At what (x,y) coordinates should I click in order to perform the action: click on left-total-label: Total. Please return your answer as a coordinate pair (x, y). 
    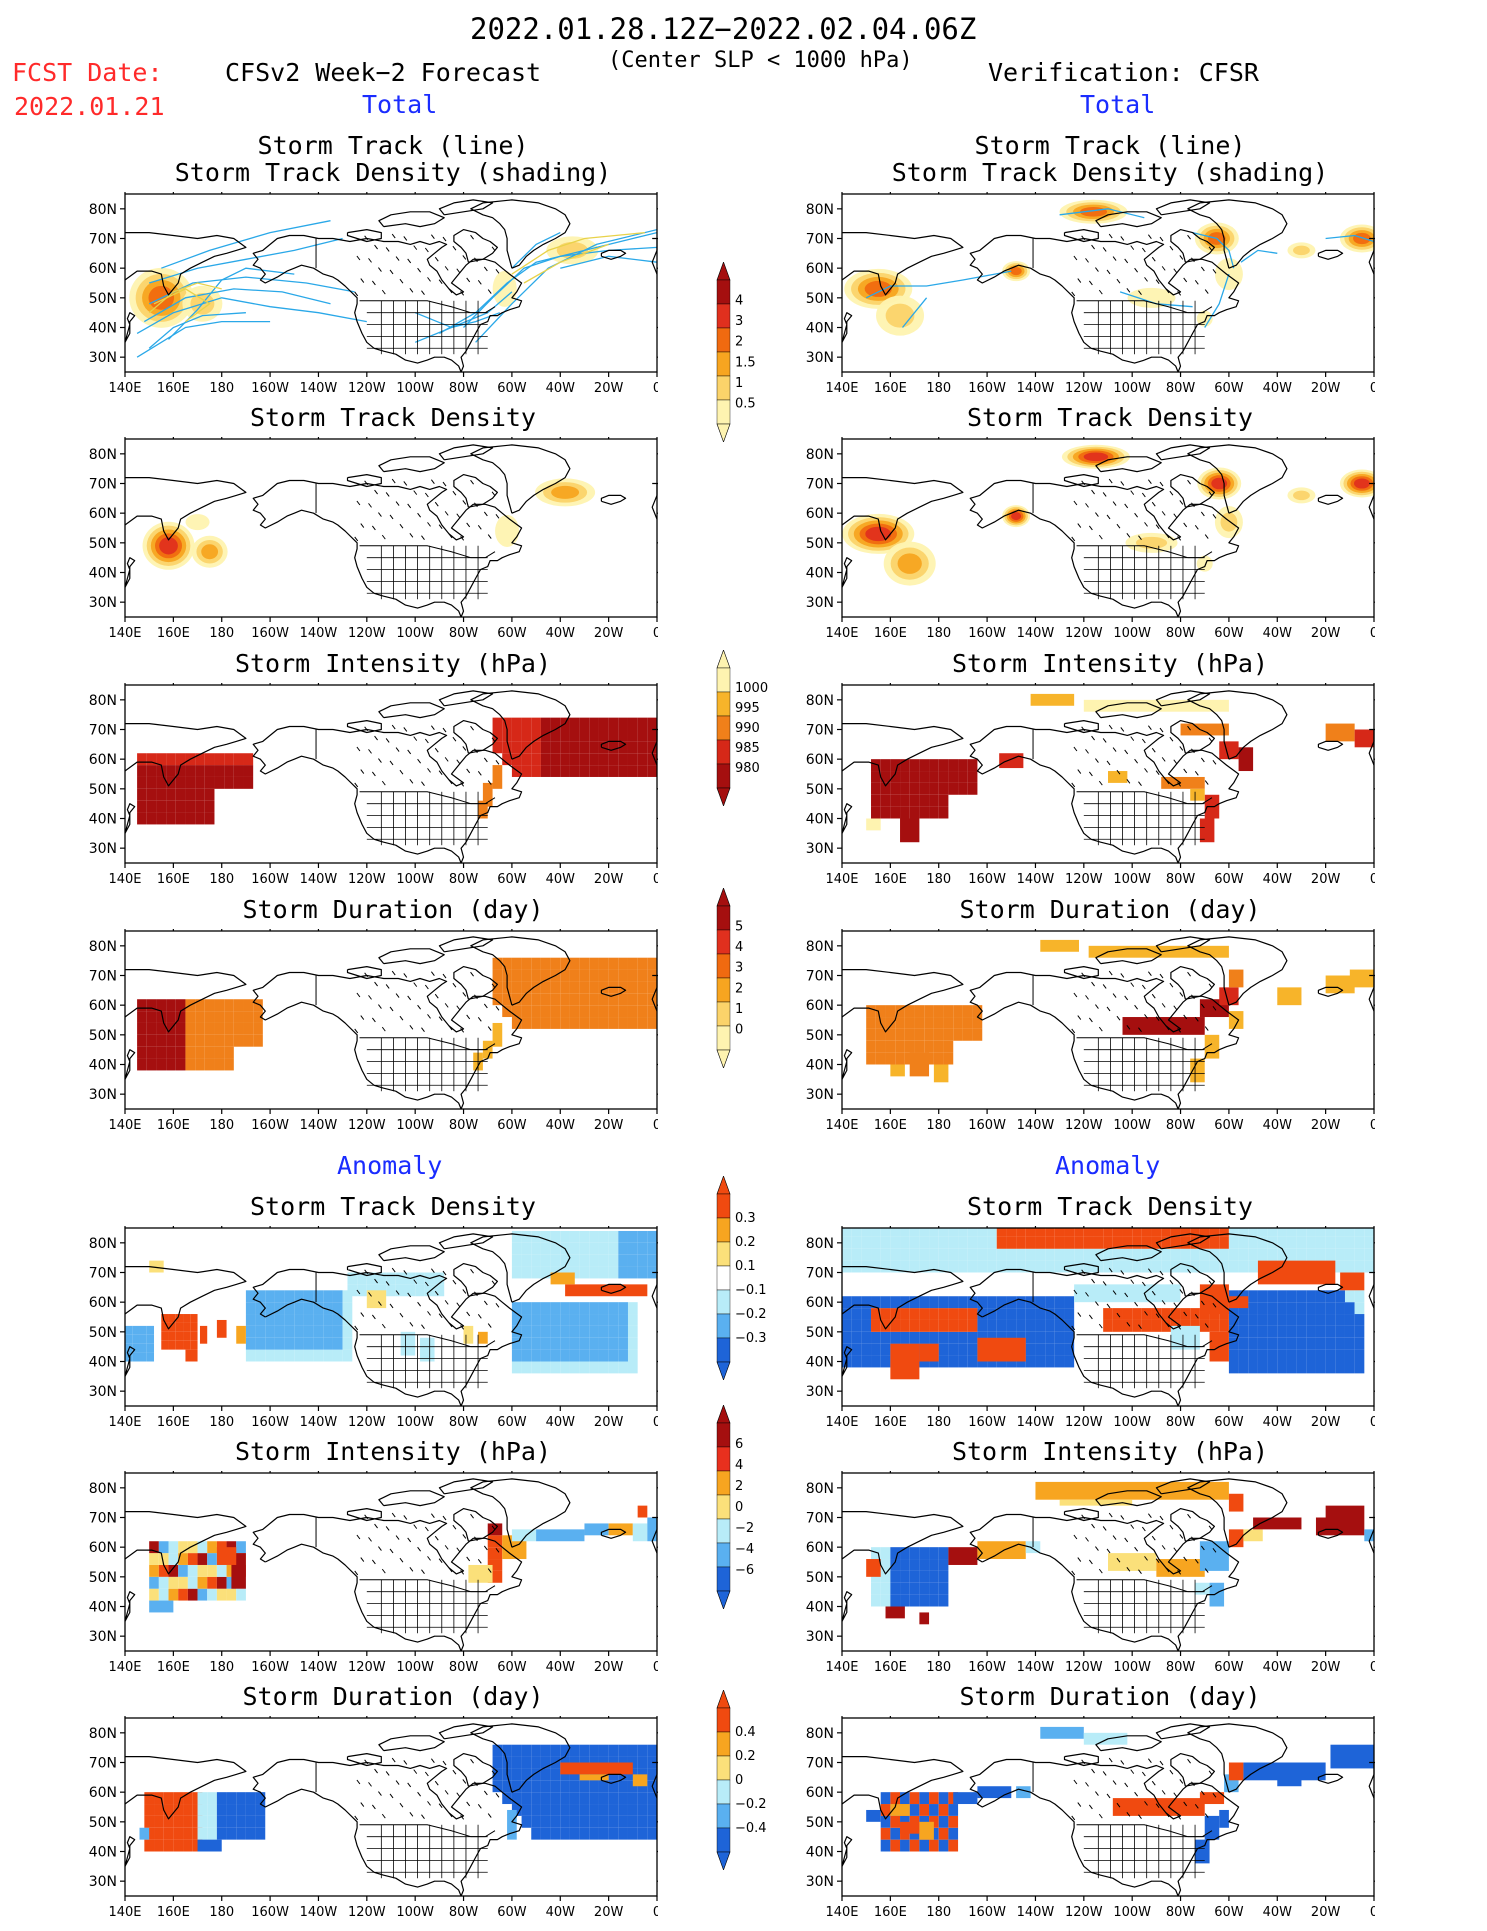
    Looking at the image, I should click on (400, 104).